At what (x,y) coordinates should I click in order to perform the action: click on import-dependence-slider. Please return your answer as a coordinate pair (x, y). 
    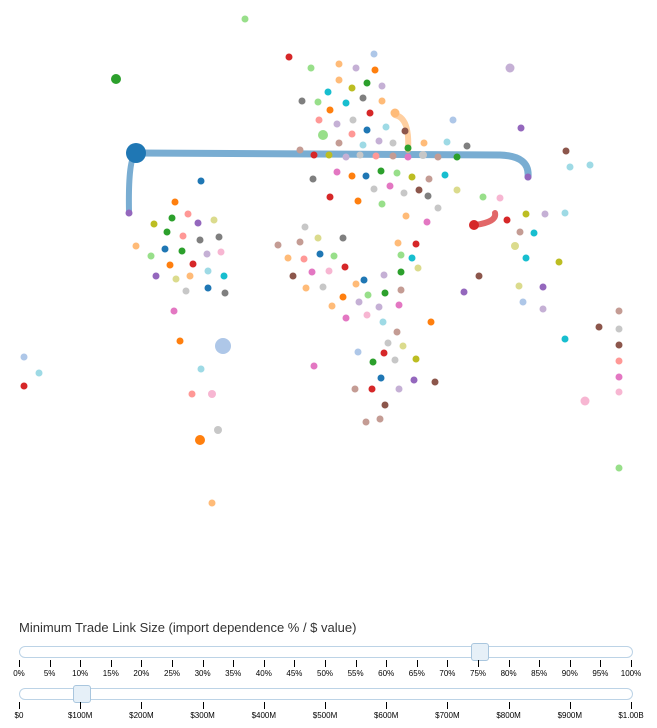
    Looking at the image, I should click on (326, 652).